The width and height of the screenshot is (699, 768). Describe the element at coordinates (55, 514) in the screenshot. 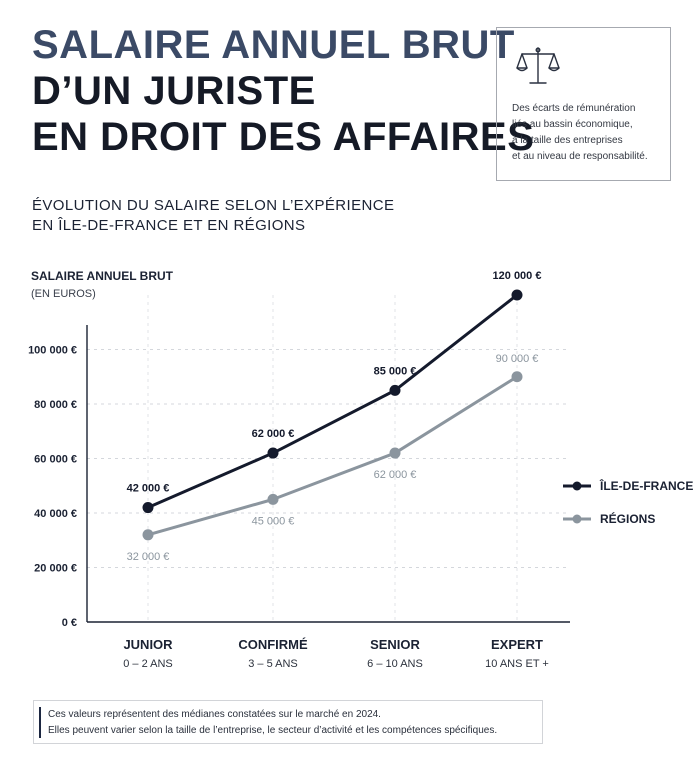

I see `y-tick-label: 40 000 €` at that location.